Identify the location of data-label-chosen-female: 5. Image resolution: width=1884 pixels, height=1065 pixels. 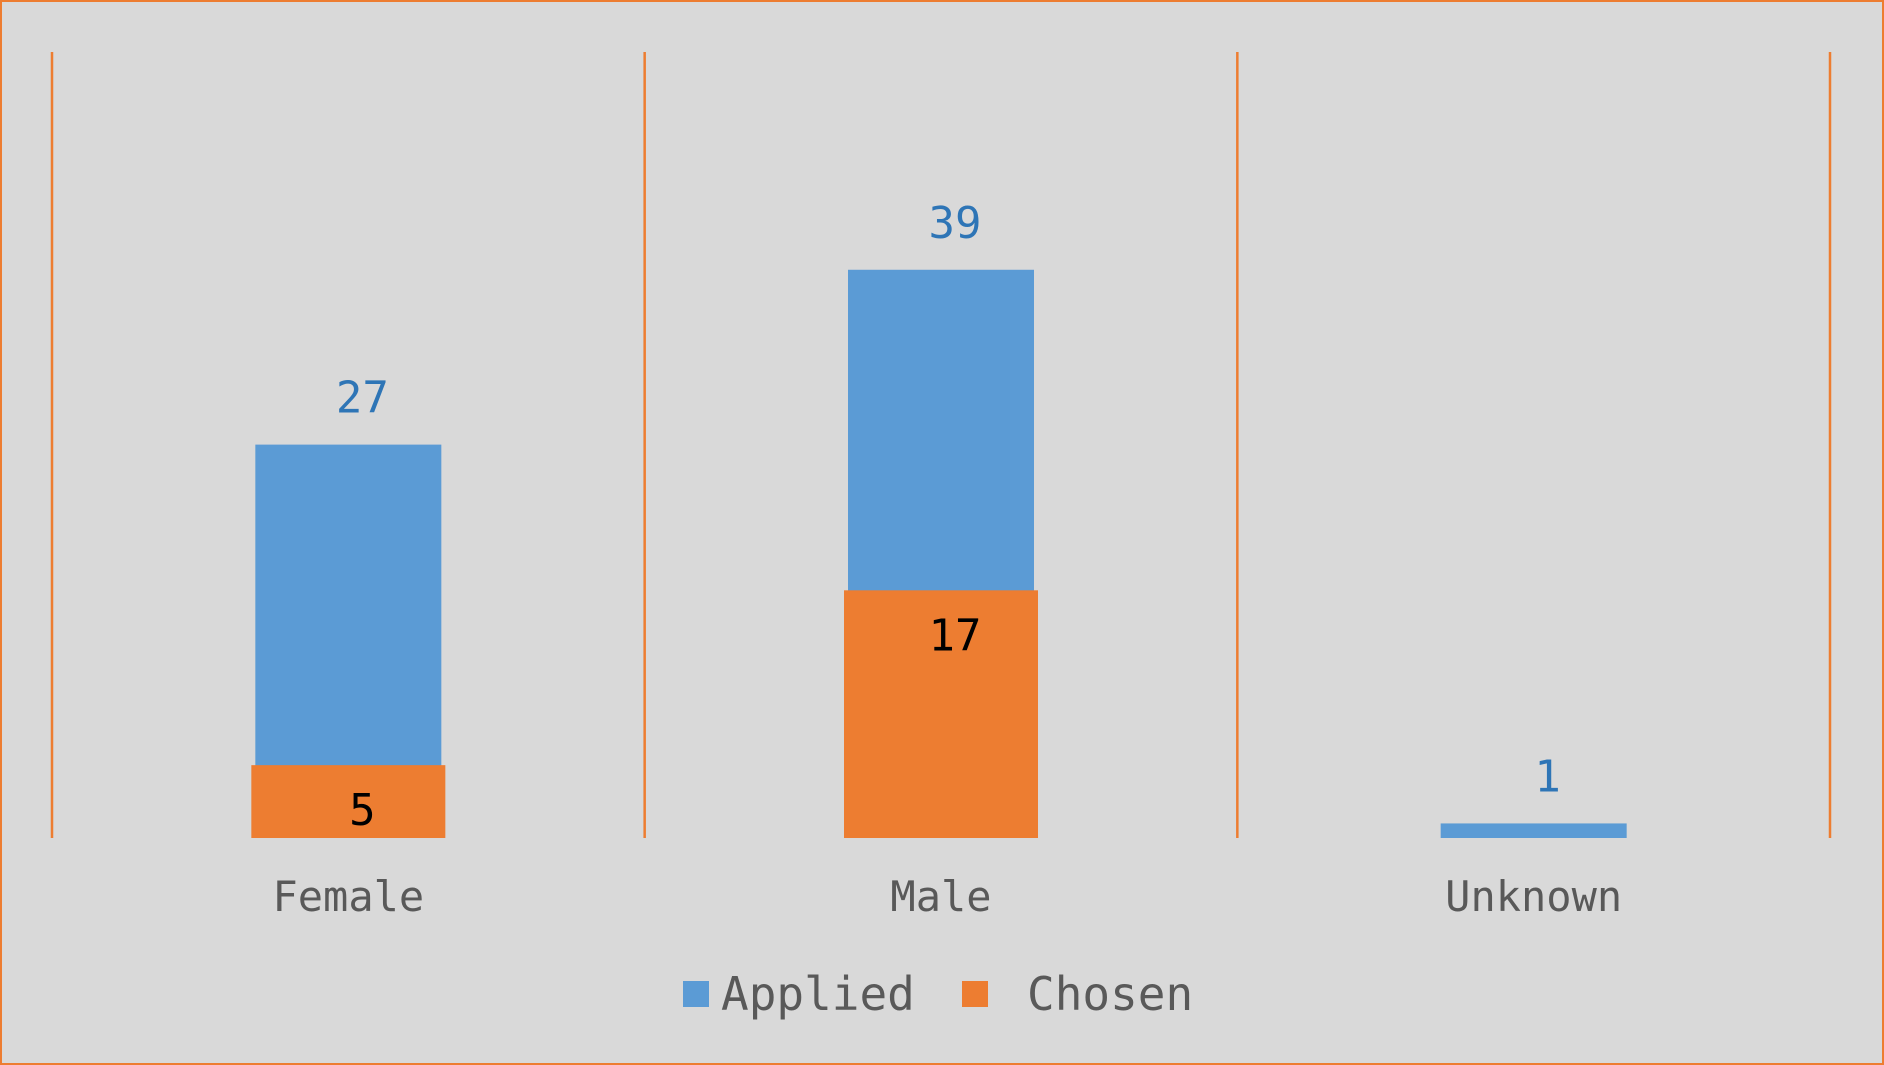
(362, 810).